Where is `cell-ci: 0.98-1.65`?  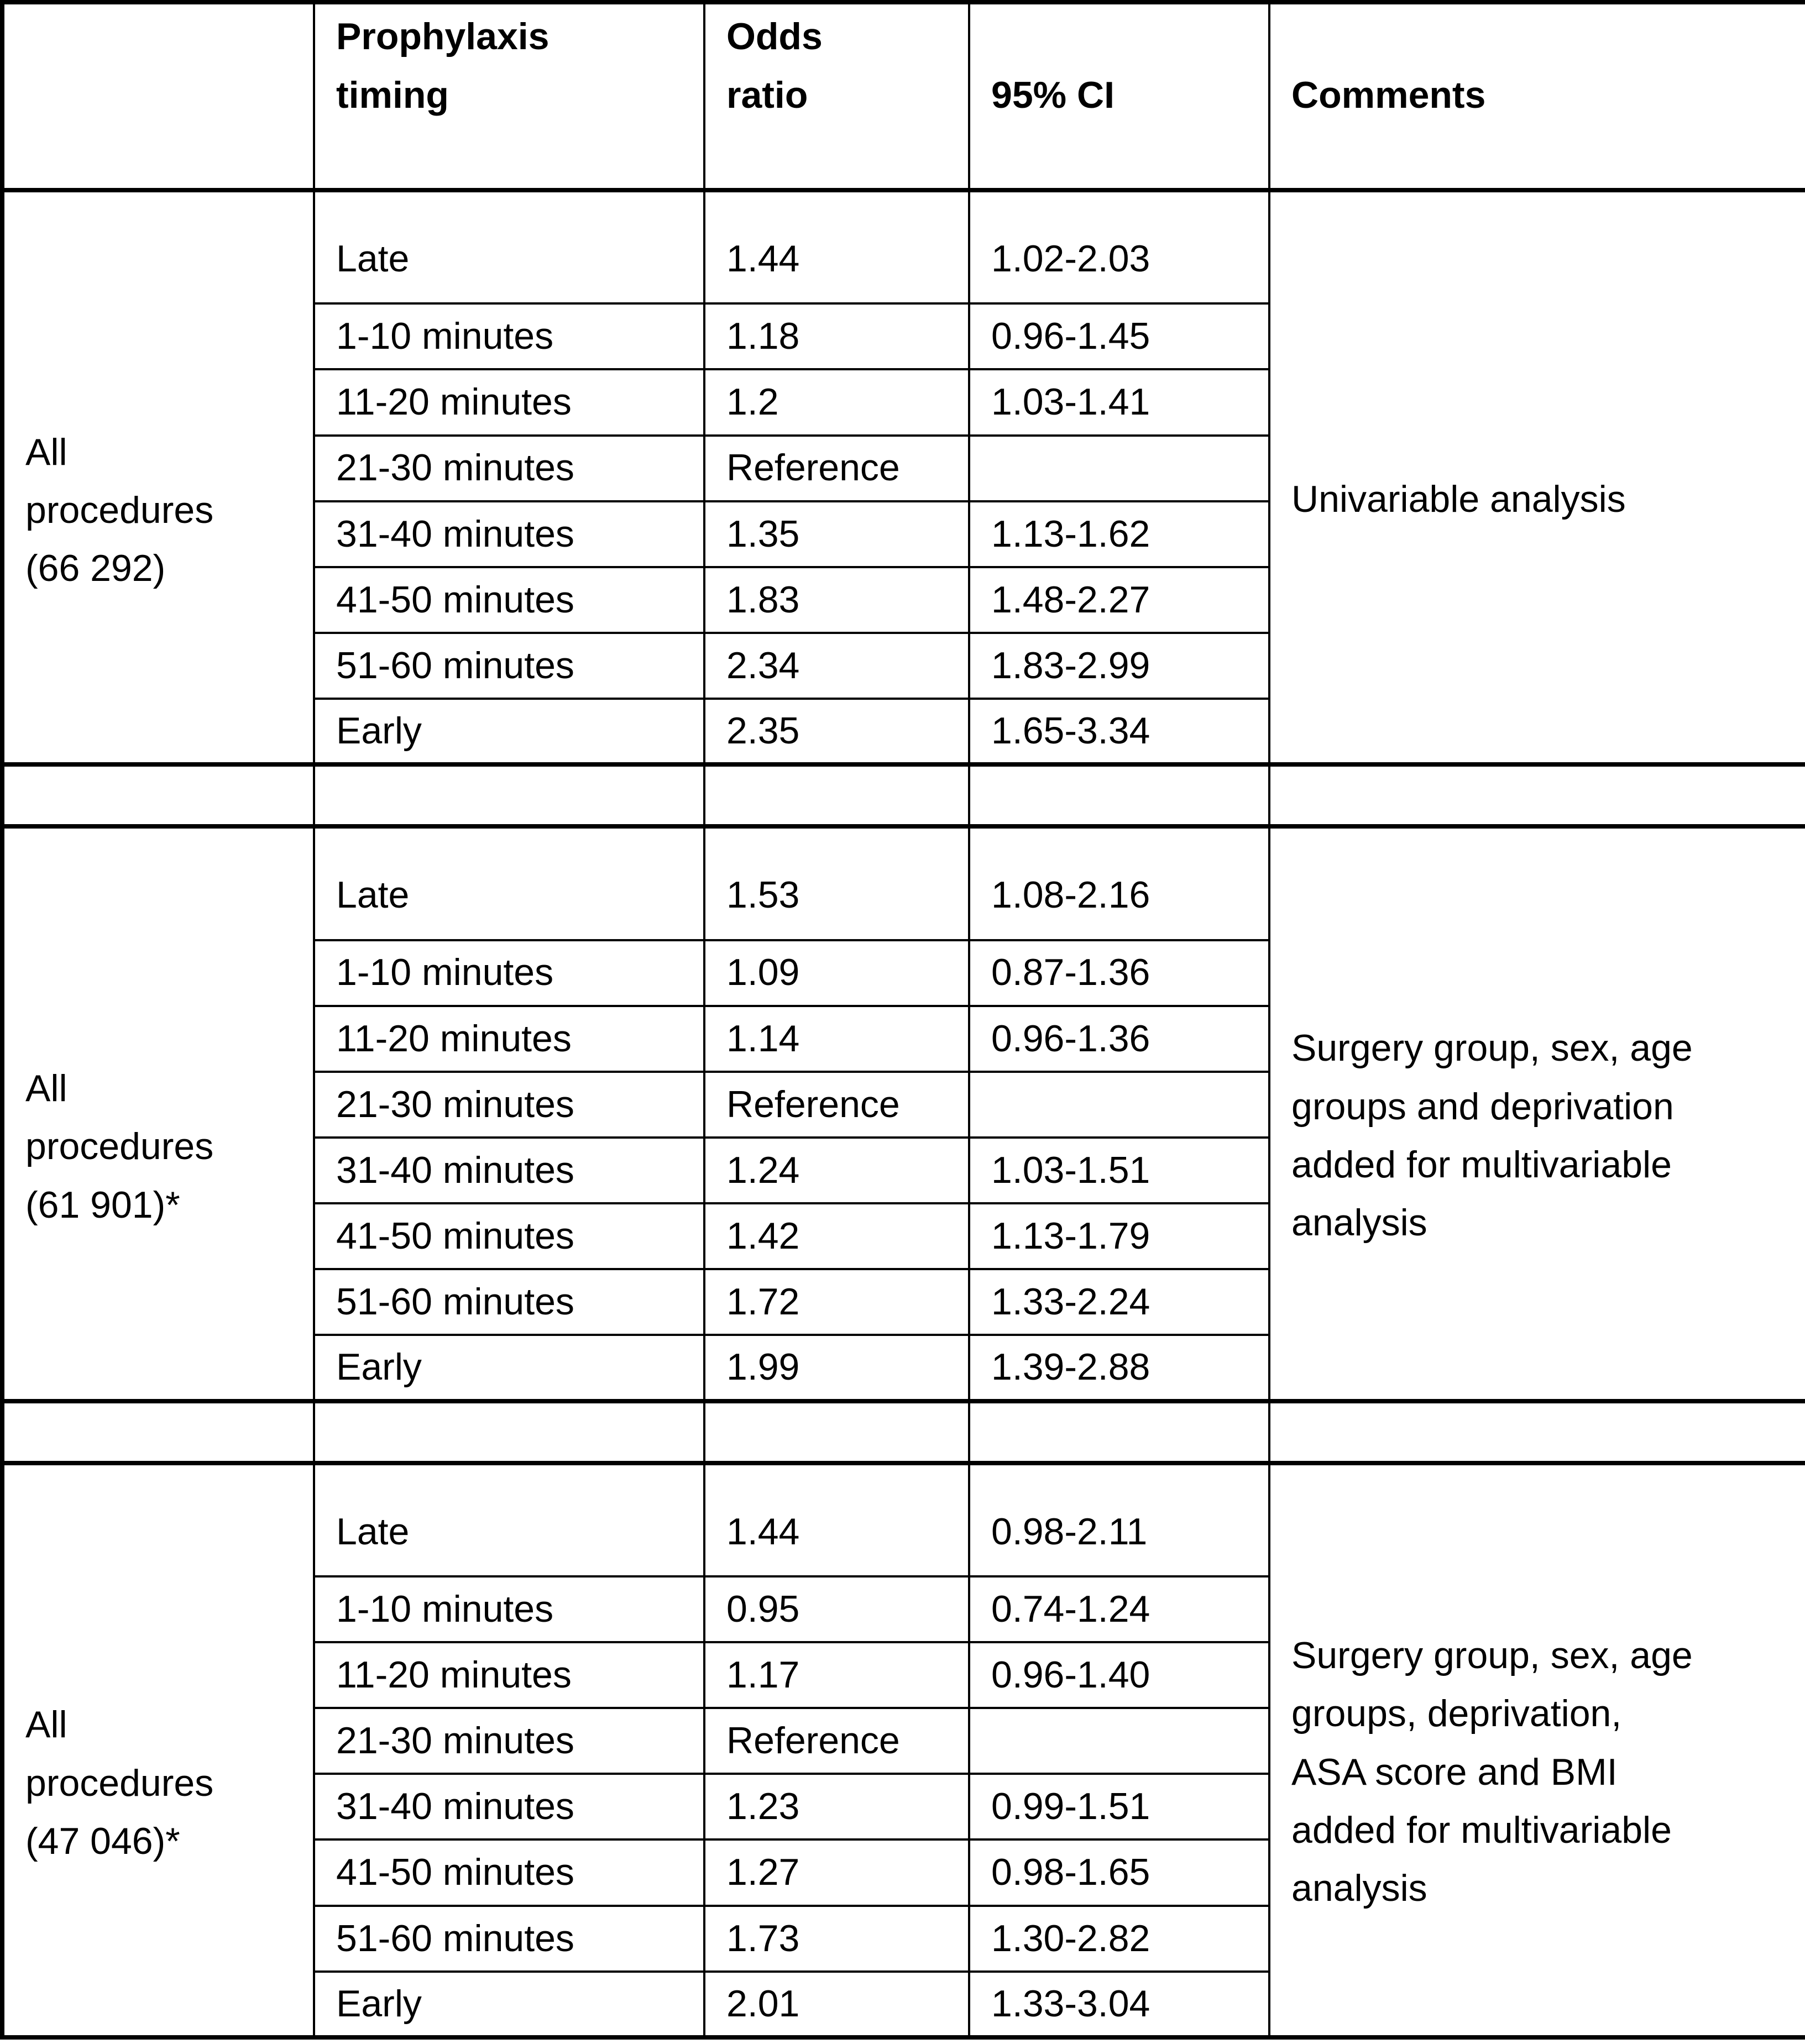 cell-ci: 0.98-1.65 is located at coordinates (1119, 1873).